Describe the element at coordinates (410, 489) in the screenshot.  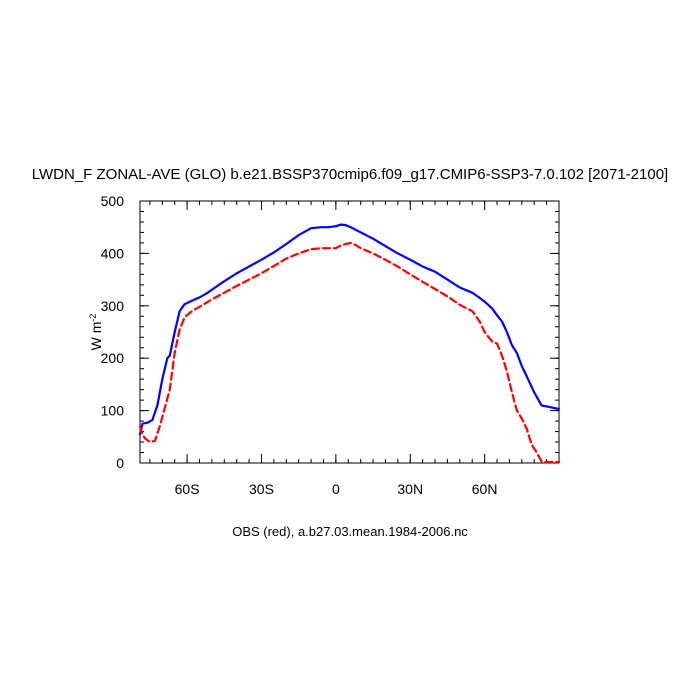
I see `x-tick-label: 30N` at that location.